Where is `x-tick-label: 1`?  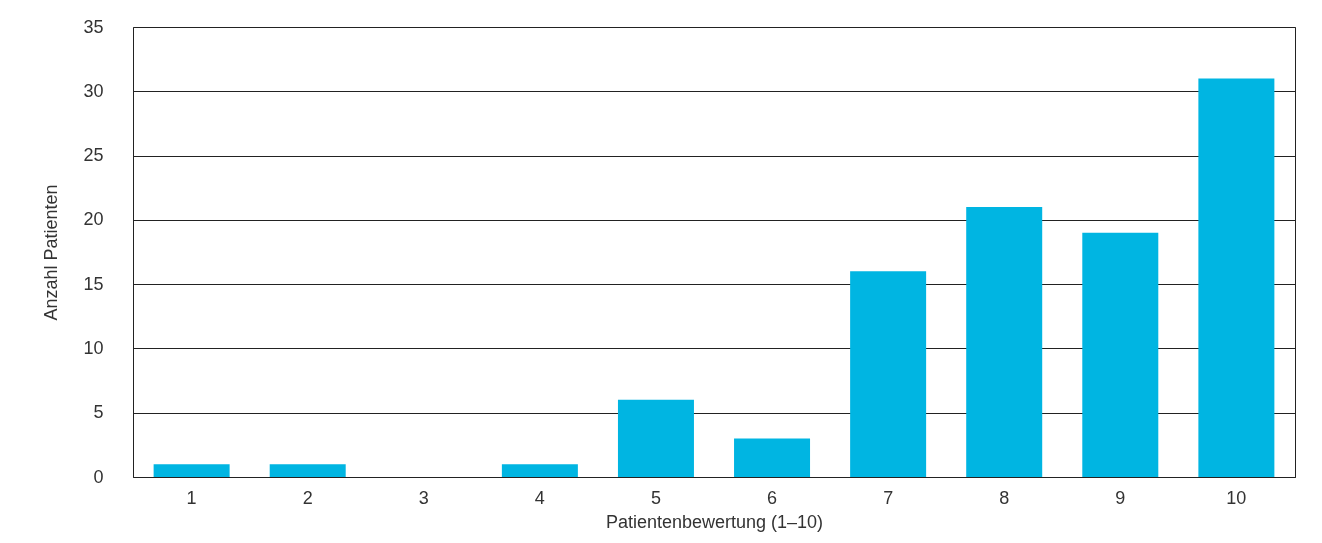 x-tick-label: 1 is located at coordinates (191, 497).